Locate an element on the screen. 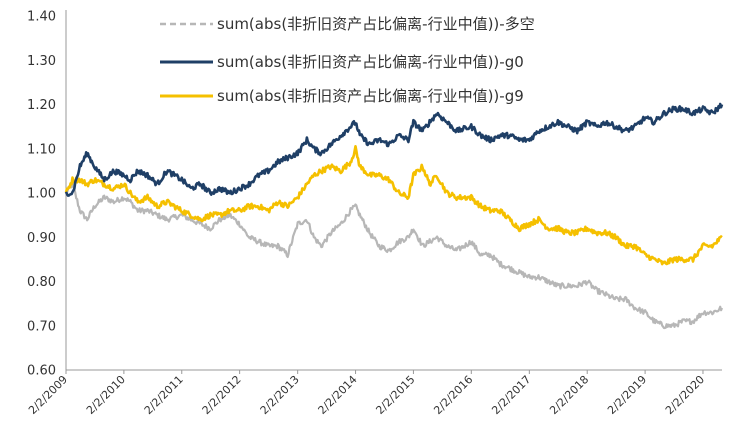  y-tick-label: 0.80 is located at coordinates (41, 282).